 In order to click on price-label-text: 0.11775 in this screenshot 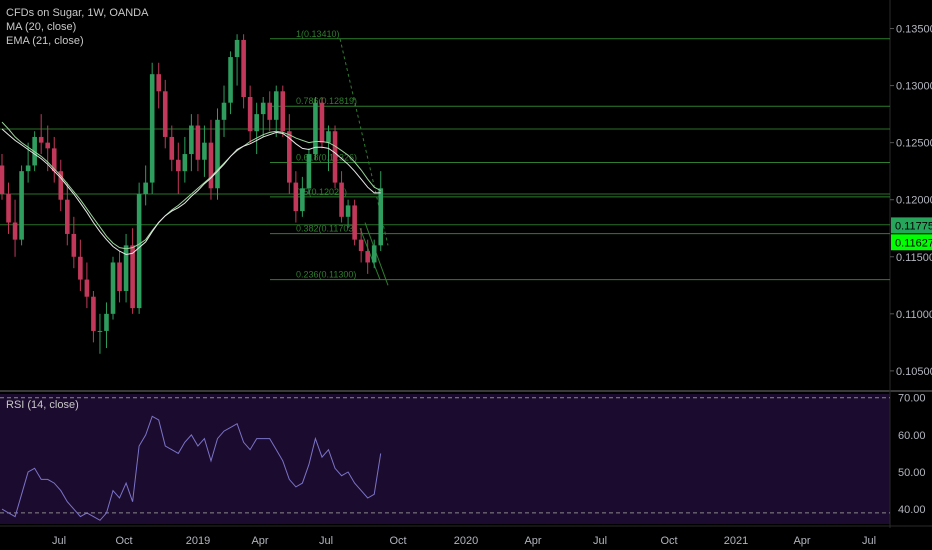, I will do `click(913, 226)`.